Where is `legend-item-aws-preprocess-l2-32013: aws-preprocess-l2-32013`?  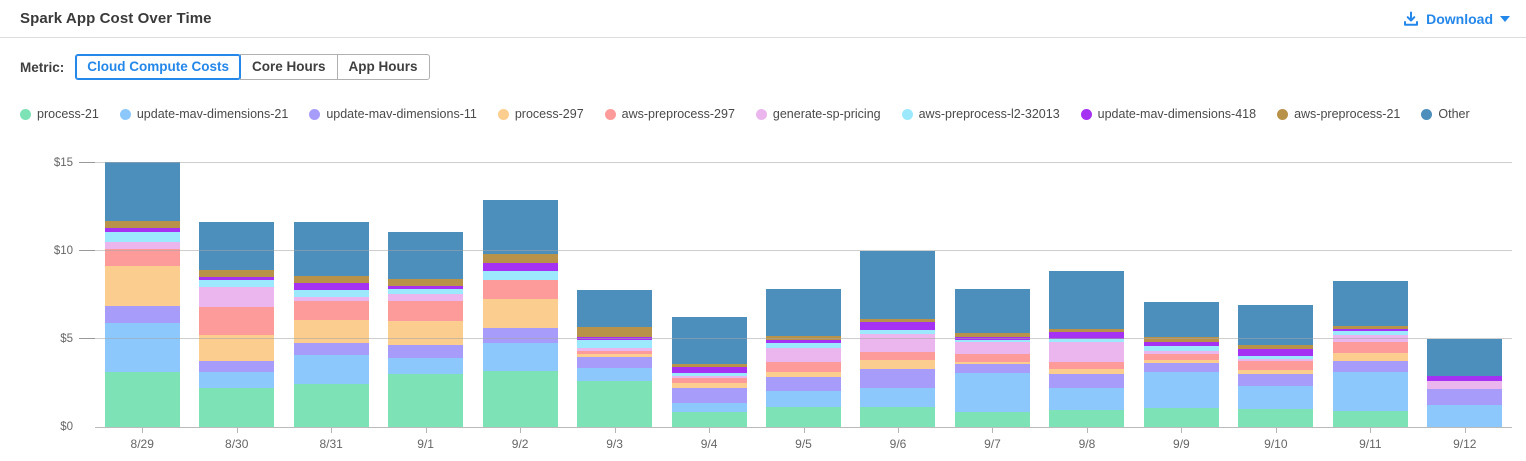
legend-item-aws-preprocess-l2-32013: aws-preprocess-l2-32013 is located at coordinates (980, 114).